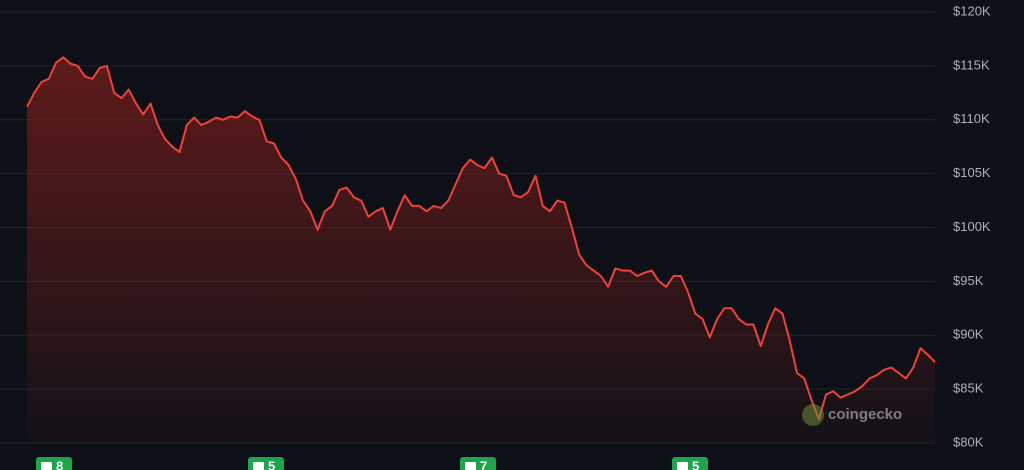  Describe the element at coordinates (54, 463) in the screenshot. I see `event-marker: 8` at that location.